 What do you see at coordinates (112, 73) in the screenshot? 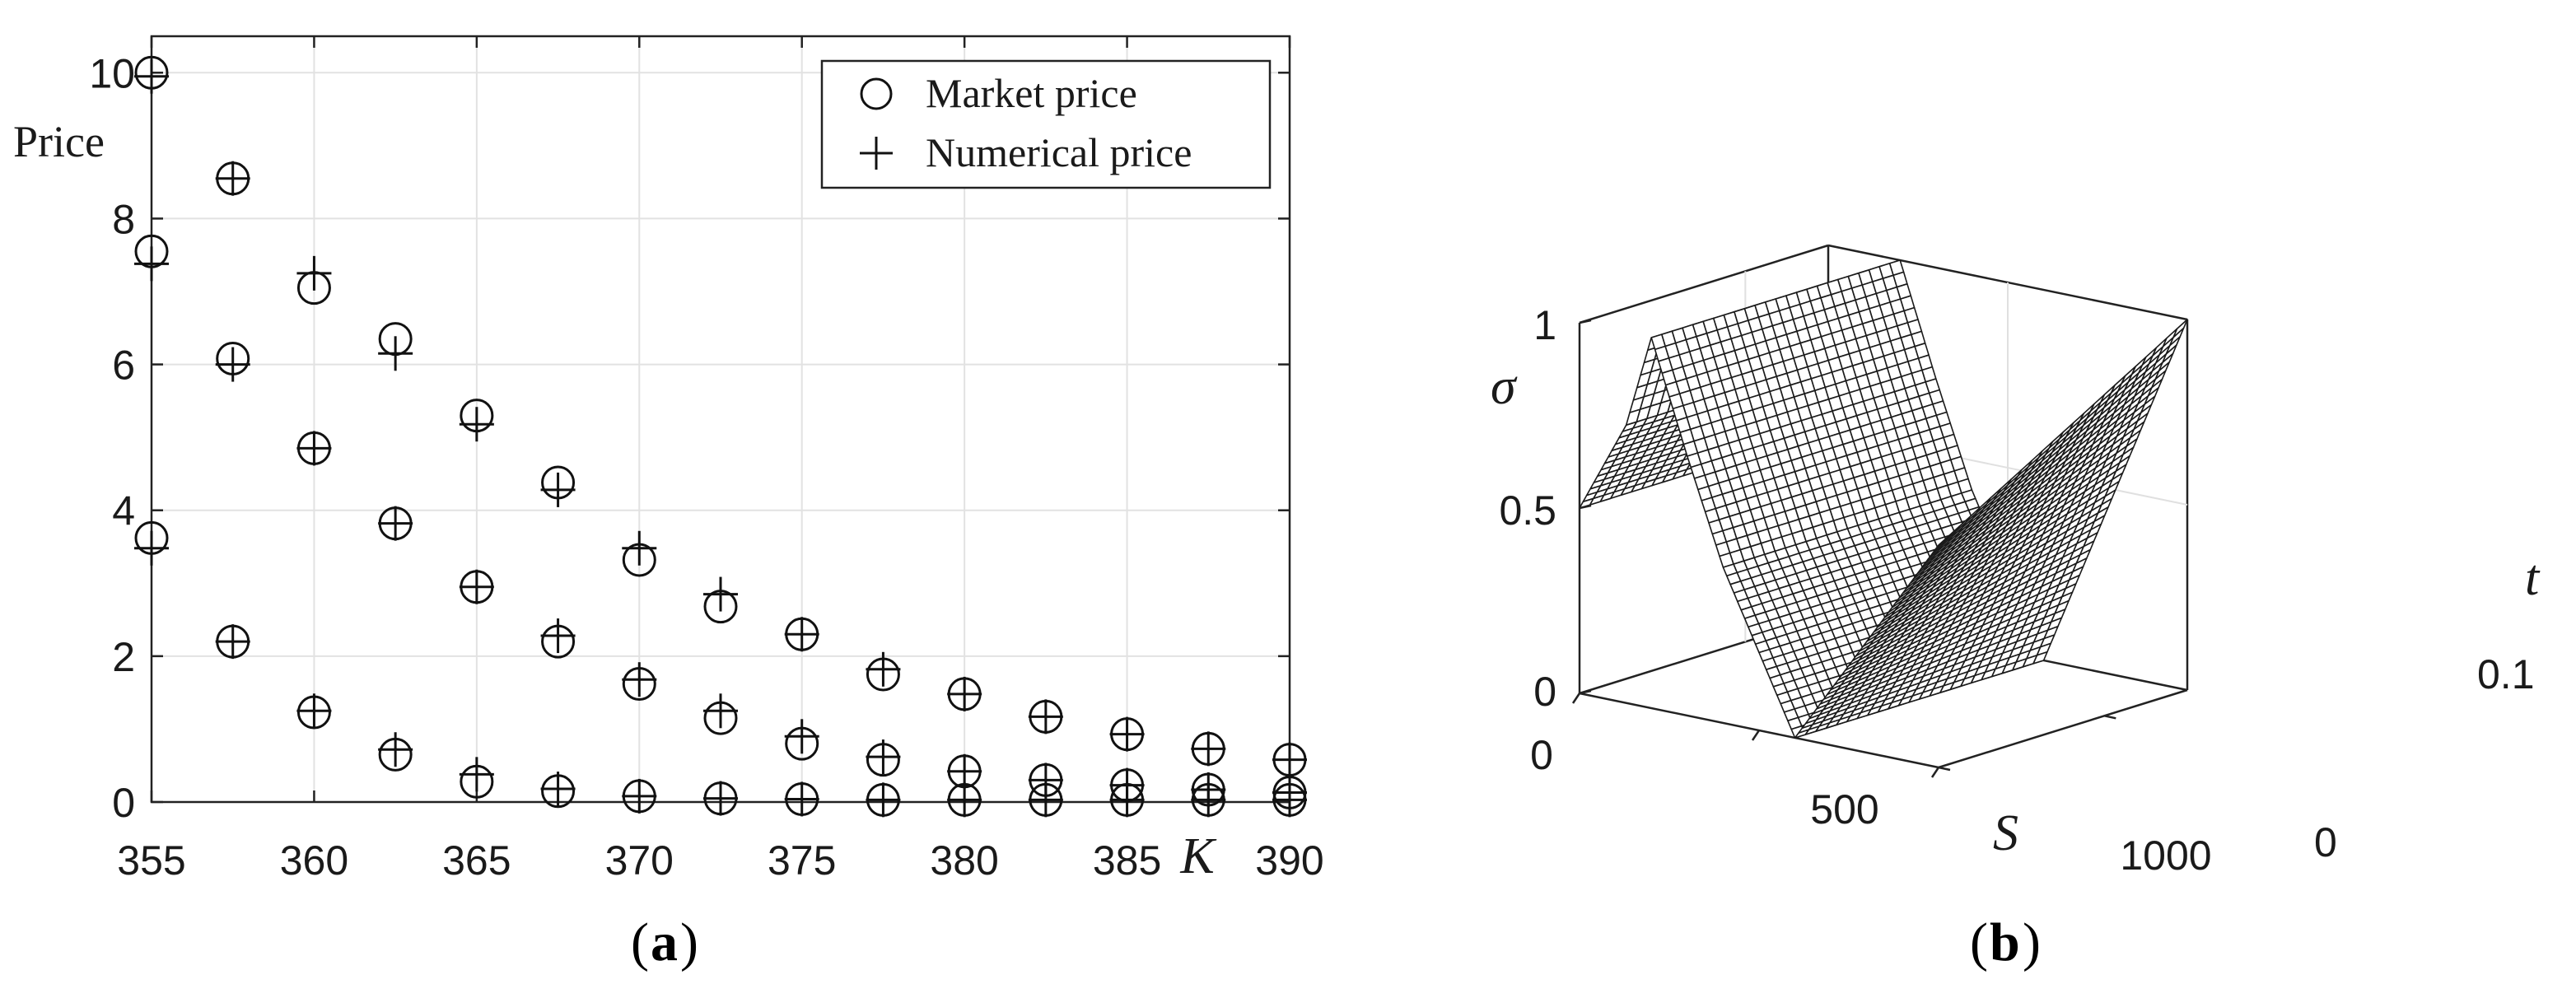
I see `y-tick-label: 10` at bounding box center [112, 73].